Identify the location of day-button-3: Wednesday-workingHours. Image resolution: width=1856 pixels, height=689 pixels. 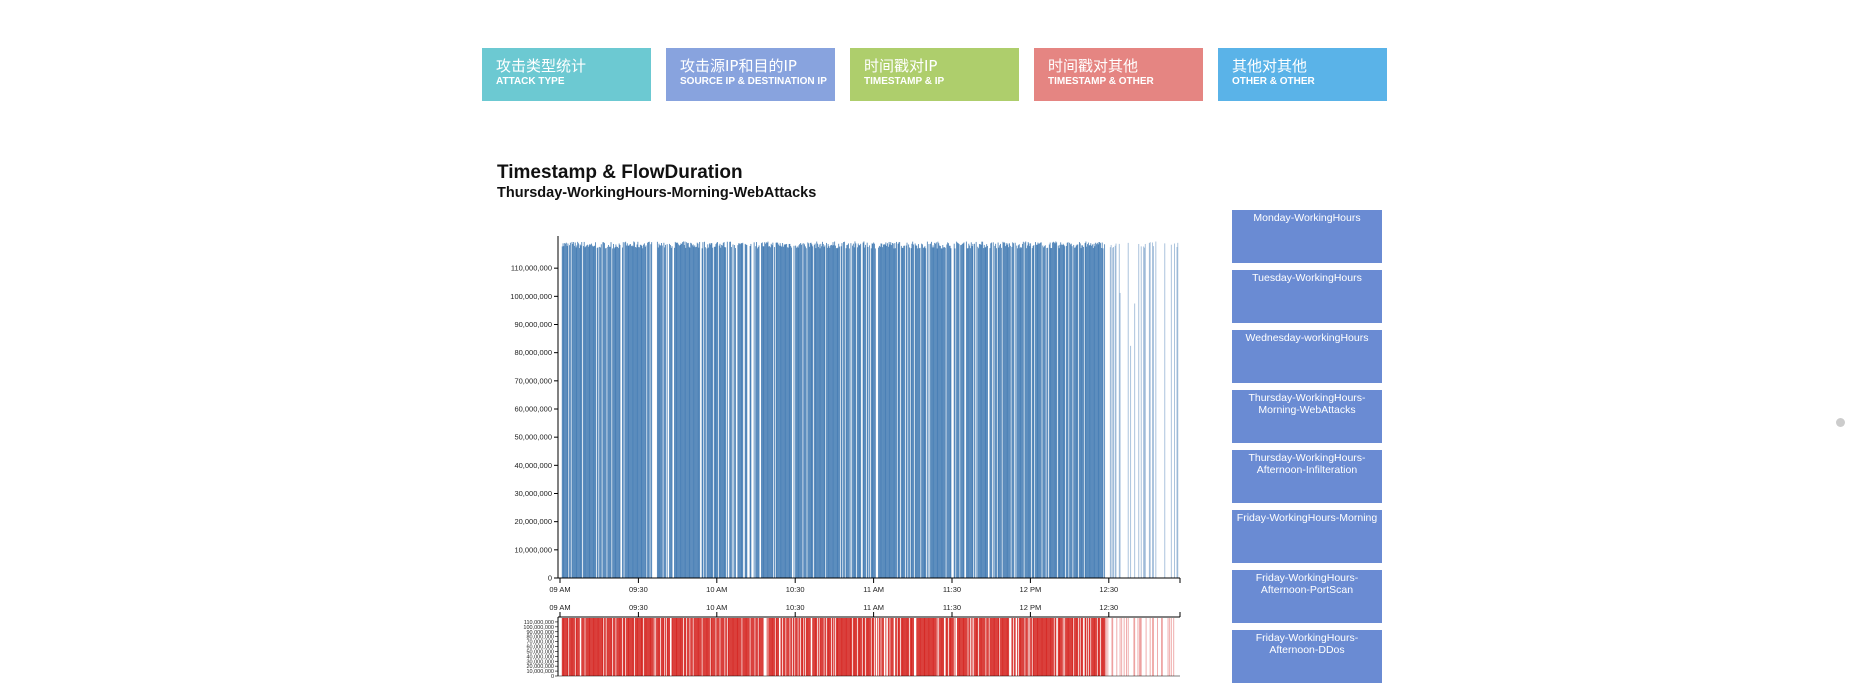
(1307, 356).